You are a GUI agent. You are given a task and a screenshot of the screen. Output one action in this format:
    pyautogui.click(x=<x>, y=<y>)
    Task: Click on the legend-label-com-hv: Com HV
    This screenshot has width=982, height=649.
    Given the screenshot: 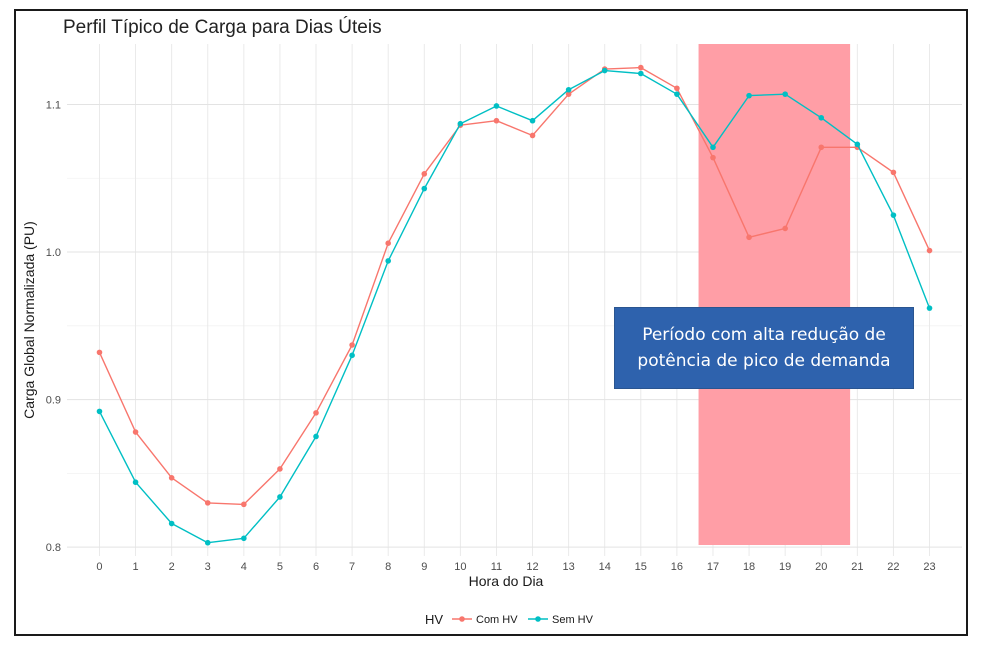 What is the action you would take?
    pyautogui.click(x=497, y=620)
    